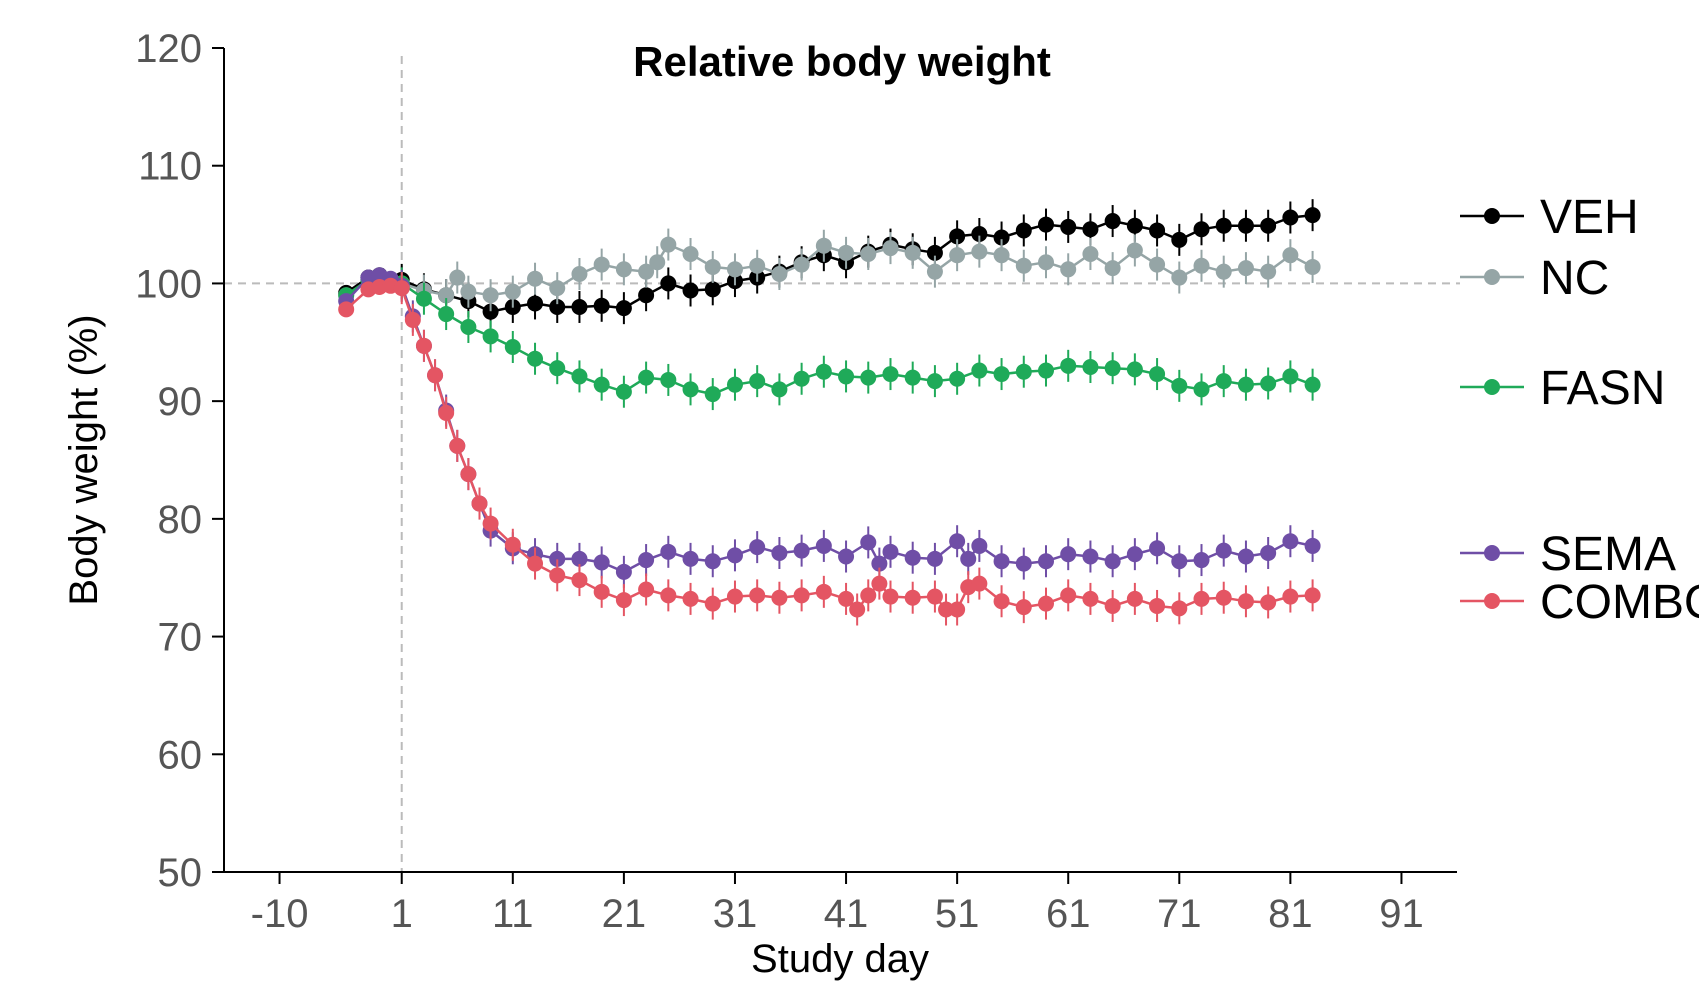 This screenshot has height=989, width=1699. I want to click on legend-label: SEMA, so click(1608, 554).